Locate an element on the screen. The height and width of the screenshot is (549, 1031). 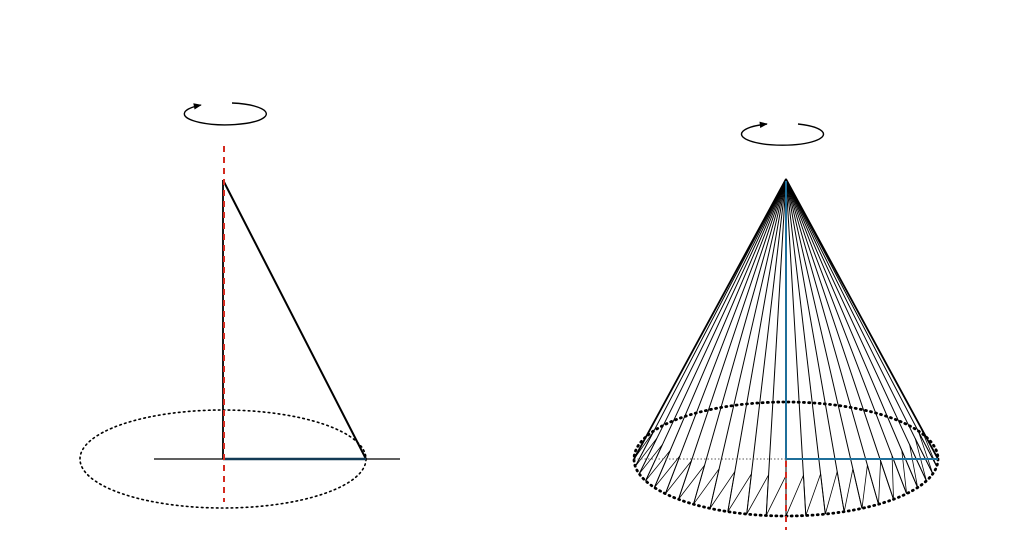
cone-right-silhouette is located at coordinates (862, 319).